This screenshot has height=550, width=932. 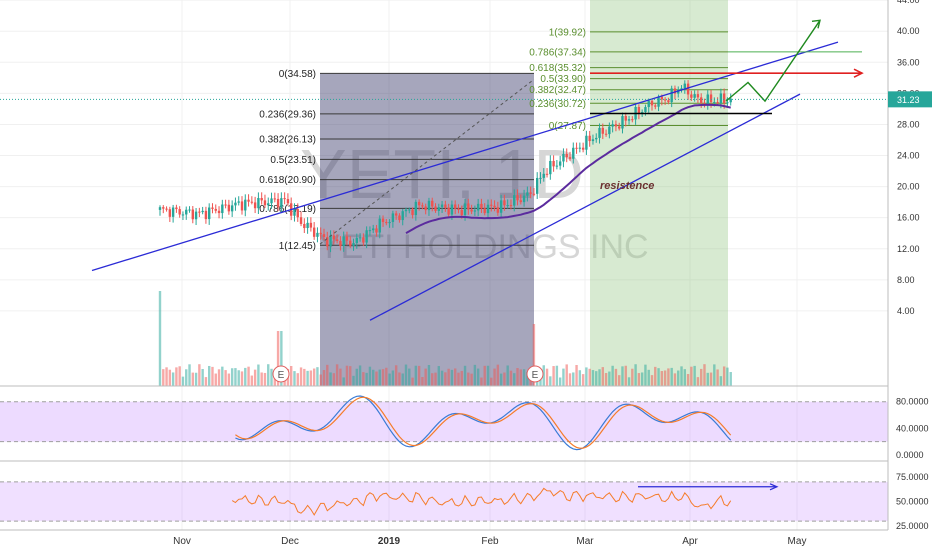 What do you see at coordinates (557, 90) in the screenshot?
I see `fib2-level-label: 0.382(32.47)` at bounding box center [557, 90].